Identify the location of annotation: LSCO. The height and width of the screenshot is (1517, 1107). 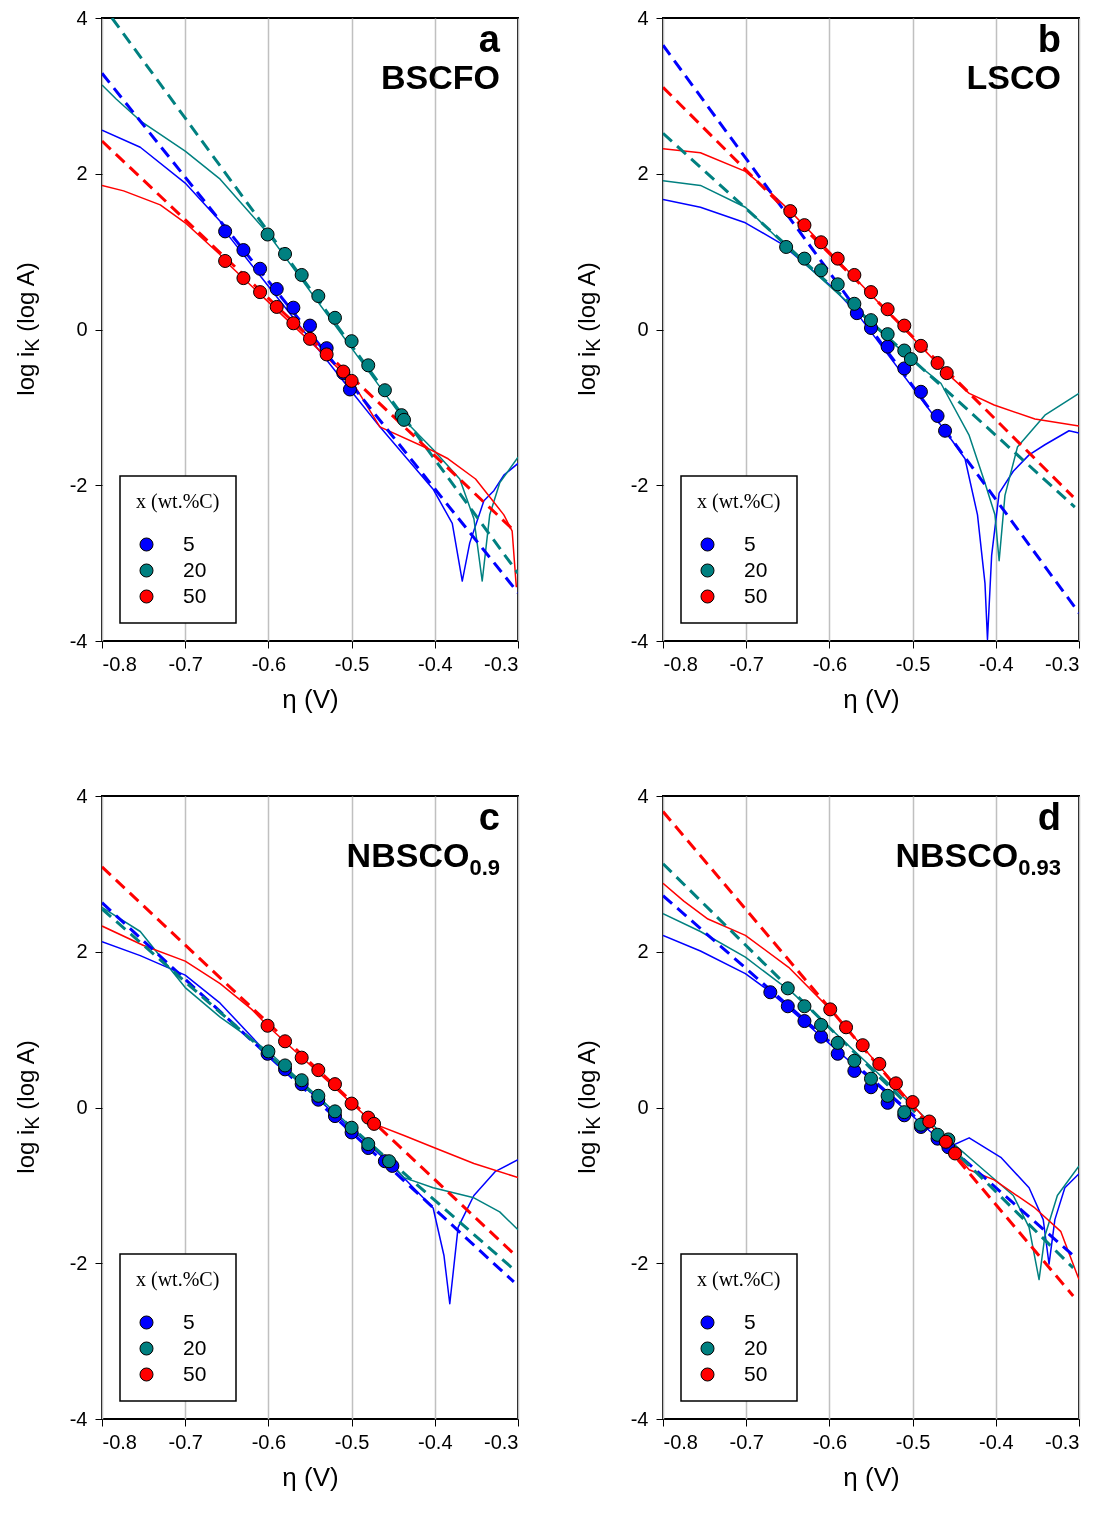
(1013, 76).